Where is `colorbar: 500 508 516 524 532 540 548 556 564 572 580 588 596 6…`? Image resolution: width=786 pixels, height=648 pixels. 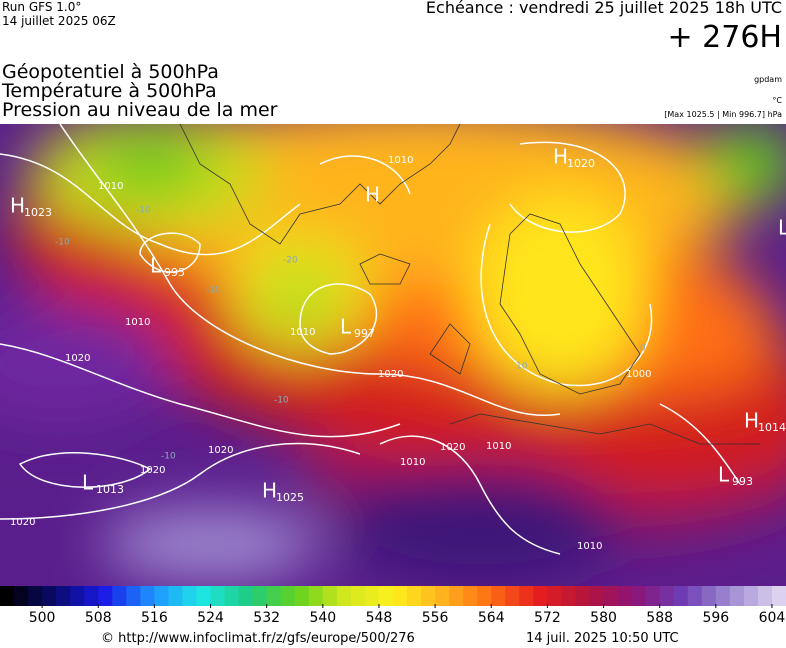
colorbar: 500 508 516 524 532 540 548 556 564 572 580 588 596 6… is located at coordinates (393, 606).